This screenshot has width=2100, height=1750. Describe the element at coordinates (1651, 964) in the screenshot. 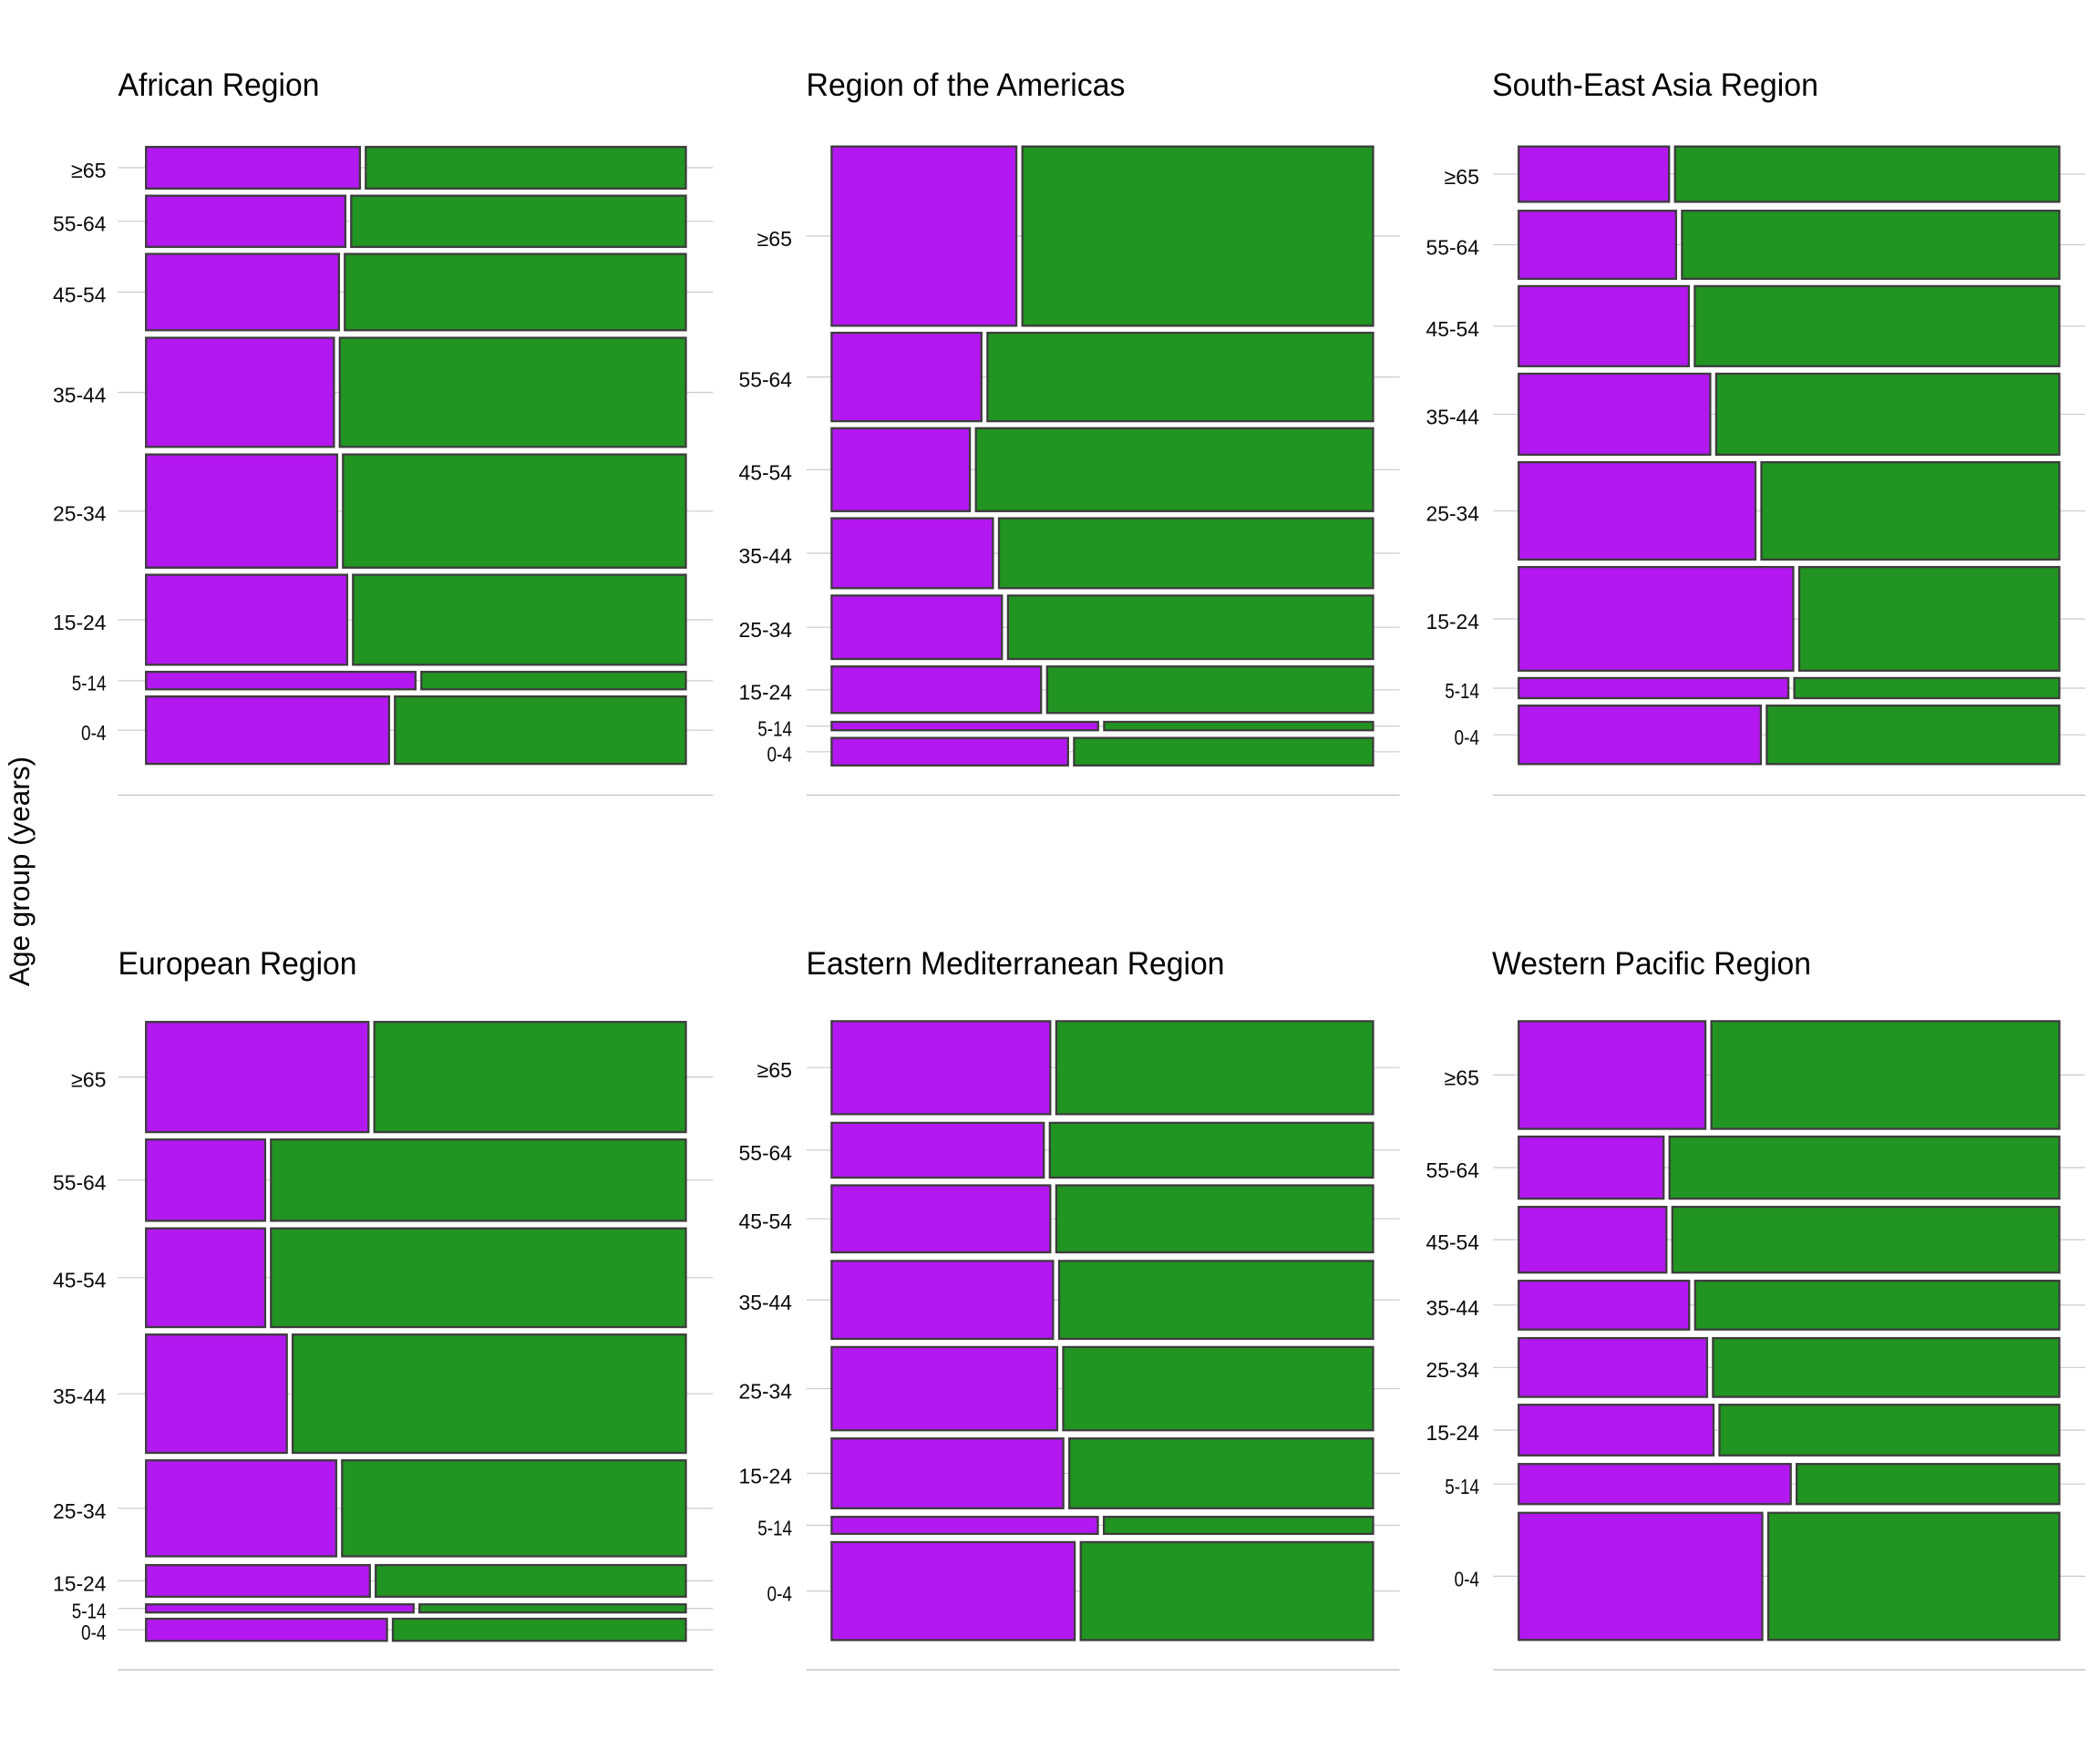

I see `svg-text: Western Pacific Region` at that location.